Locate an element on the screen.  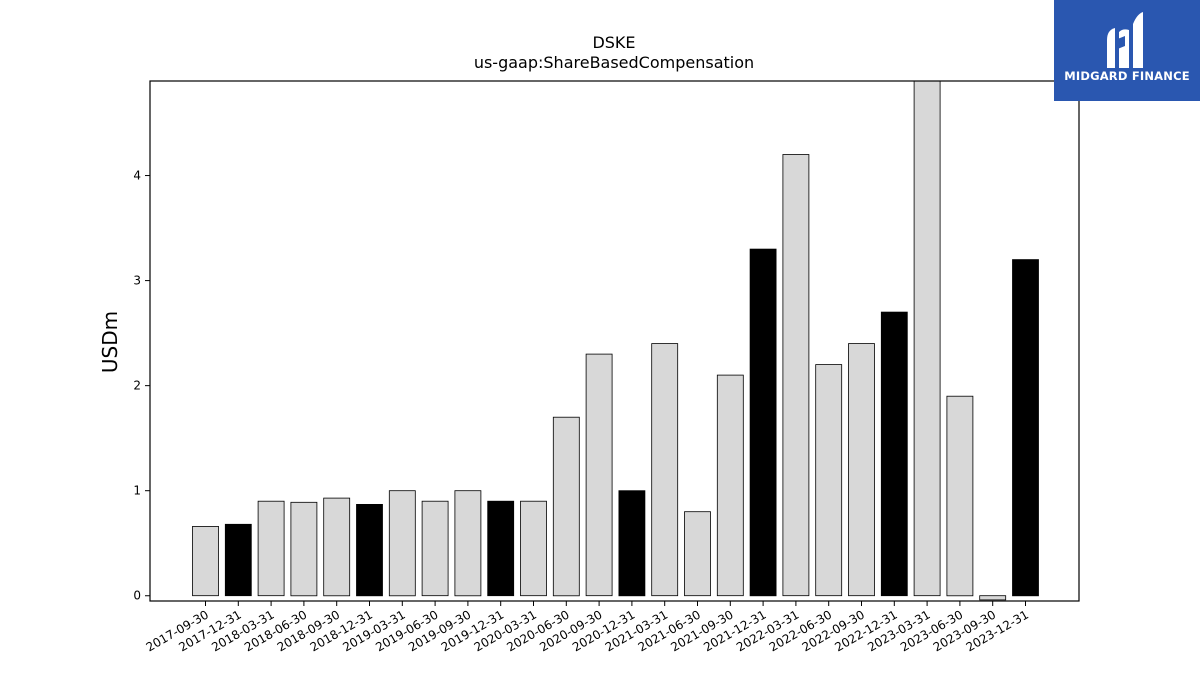
y-axis: 0 1 2 3 4 is located at coordinates (141, 386).